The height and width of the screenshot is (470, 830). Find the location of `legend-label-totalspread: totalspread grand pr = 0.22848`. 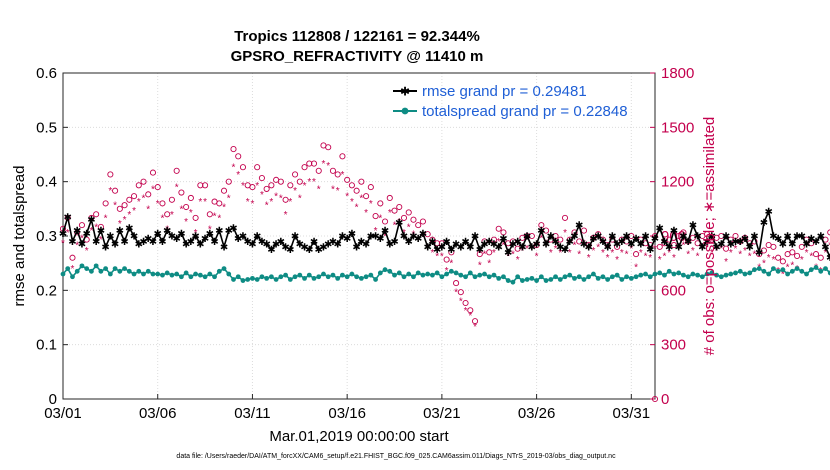

legend-label-totalspread: totalspread grand pr = 0.22848 is located at coordinates (525, 111).